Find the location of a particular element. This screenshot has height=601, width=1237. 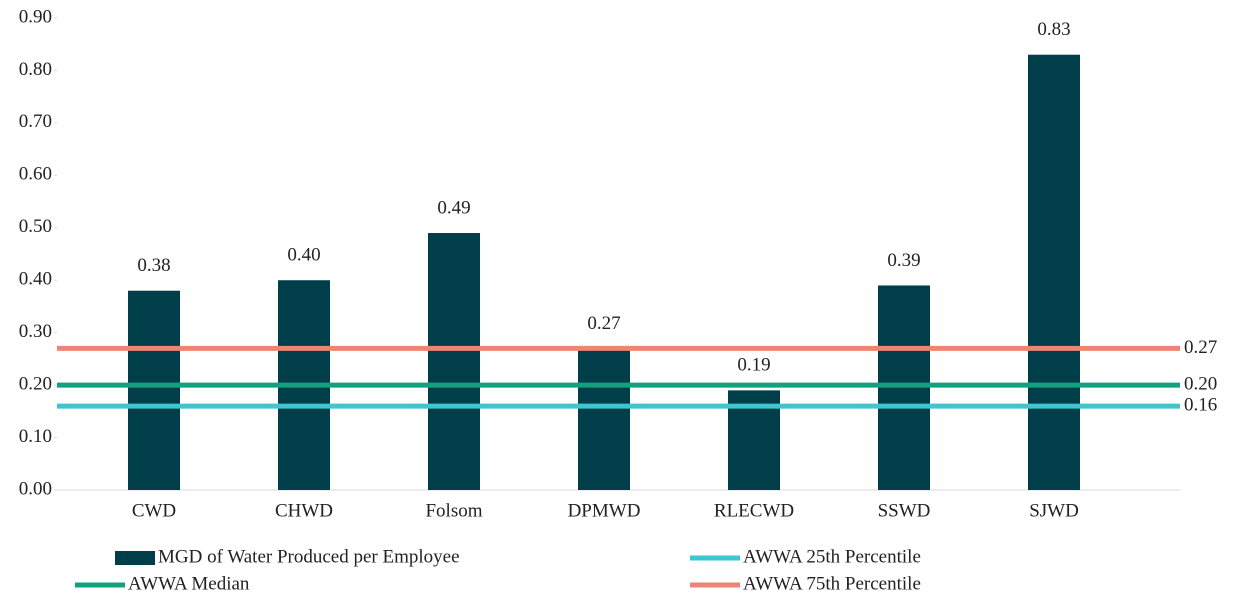

x-tick-label: CHWD is located at coordinates (304, 510).